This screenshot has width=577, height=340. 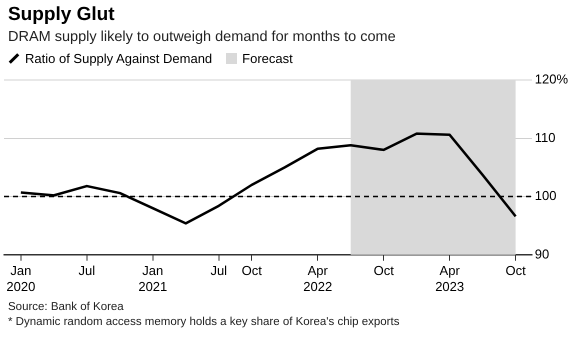 I want to click on y-tick-label: 120%, so click(x=551, y=79).